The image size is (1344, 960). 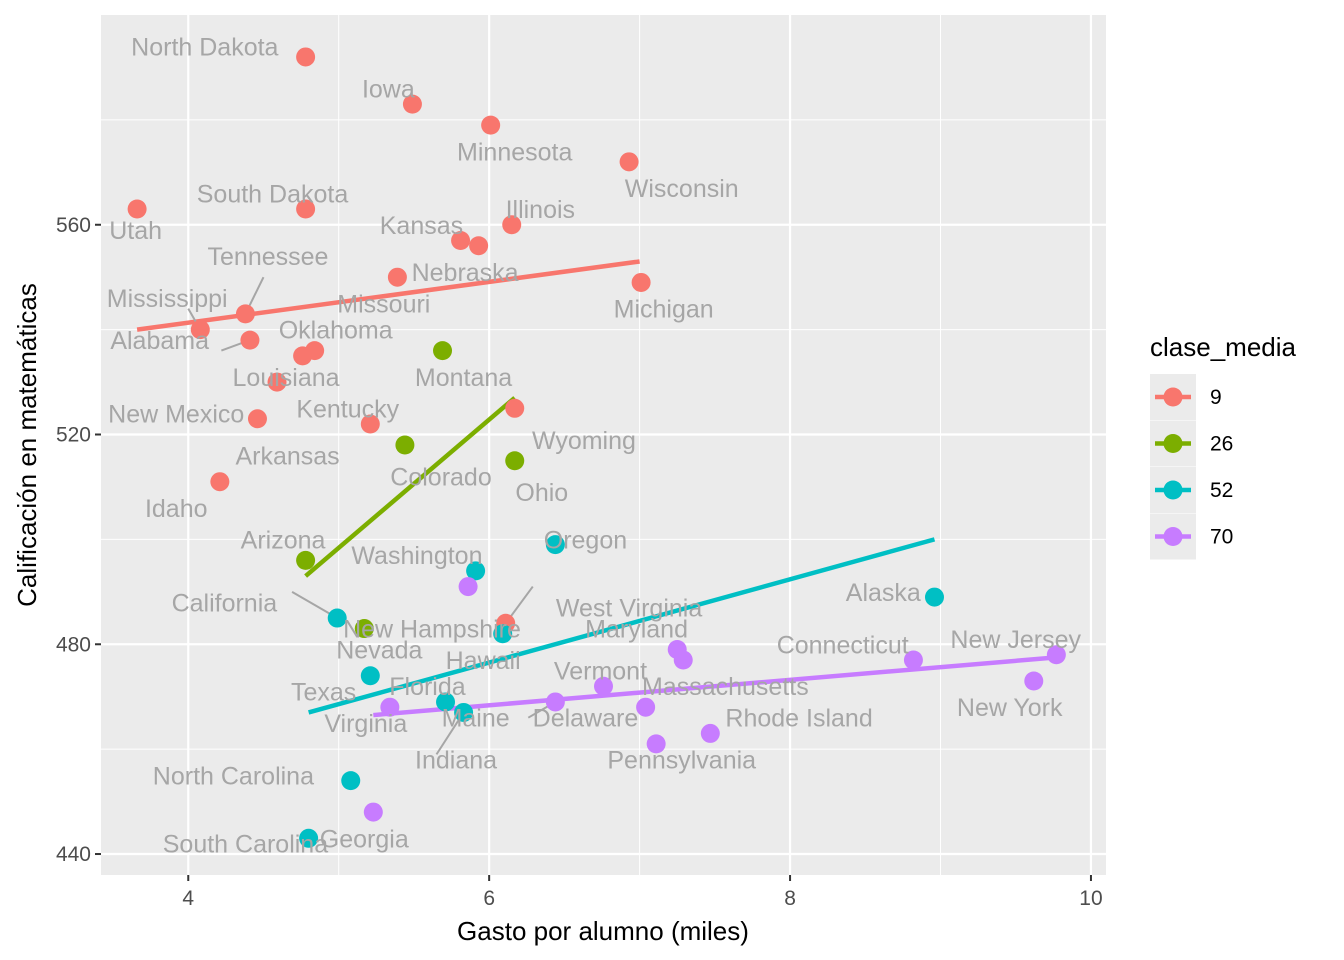 I want to click on state-label: Virginia, so click(x=365, y=724).